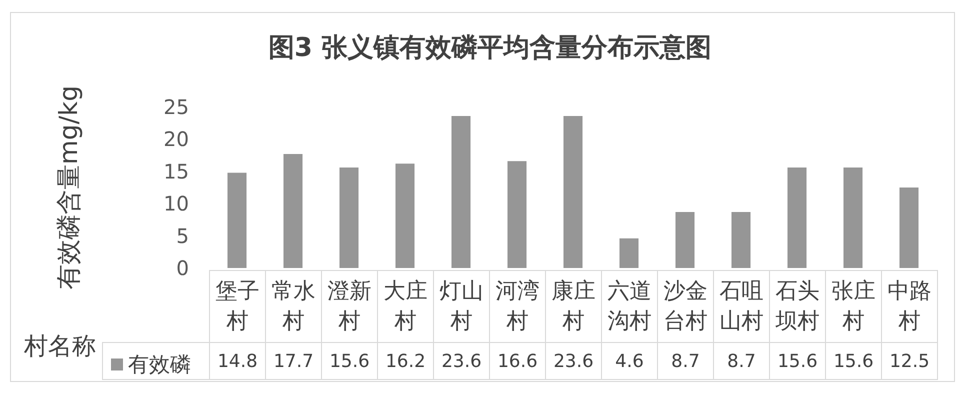  I want to click on data-label: 4.6, so click(630, 361).